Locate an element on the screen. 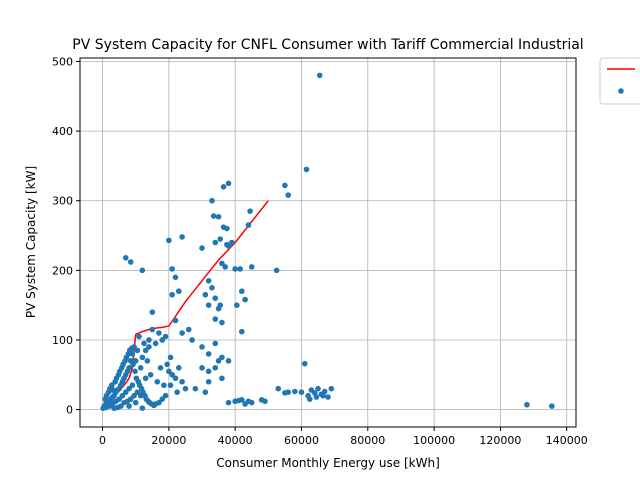  x-tick-label: 20000 is located at coordinates (168, 440).